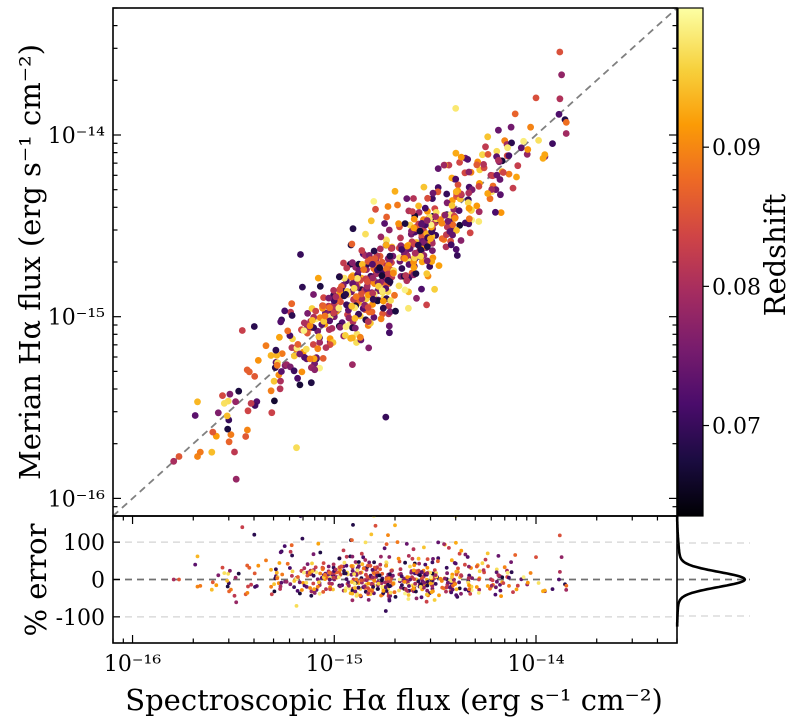  What do you see at coordinates (711, 571) in the screenshot?
I see `error-kde-curve` at bounding box center [711, 571].